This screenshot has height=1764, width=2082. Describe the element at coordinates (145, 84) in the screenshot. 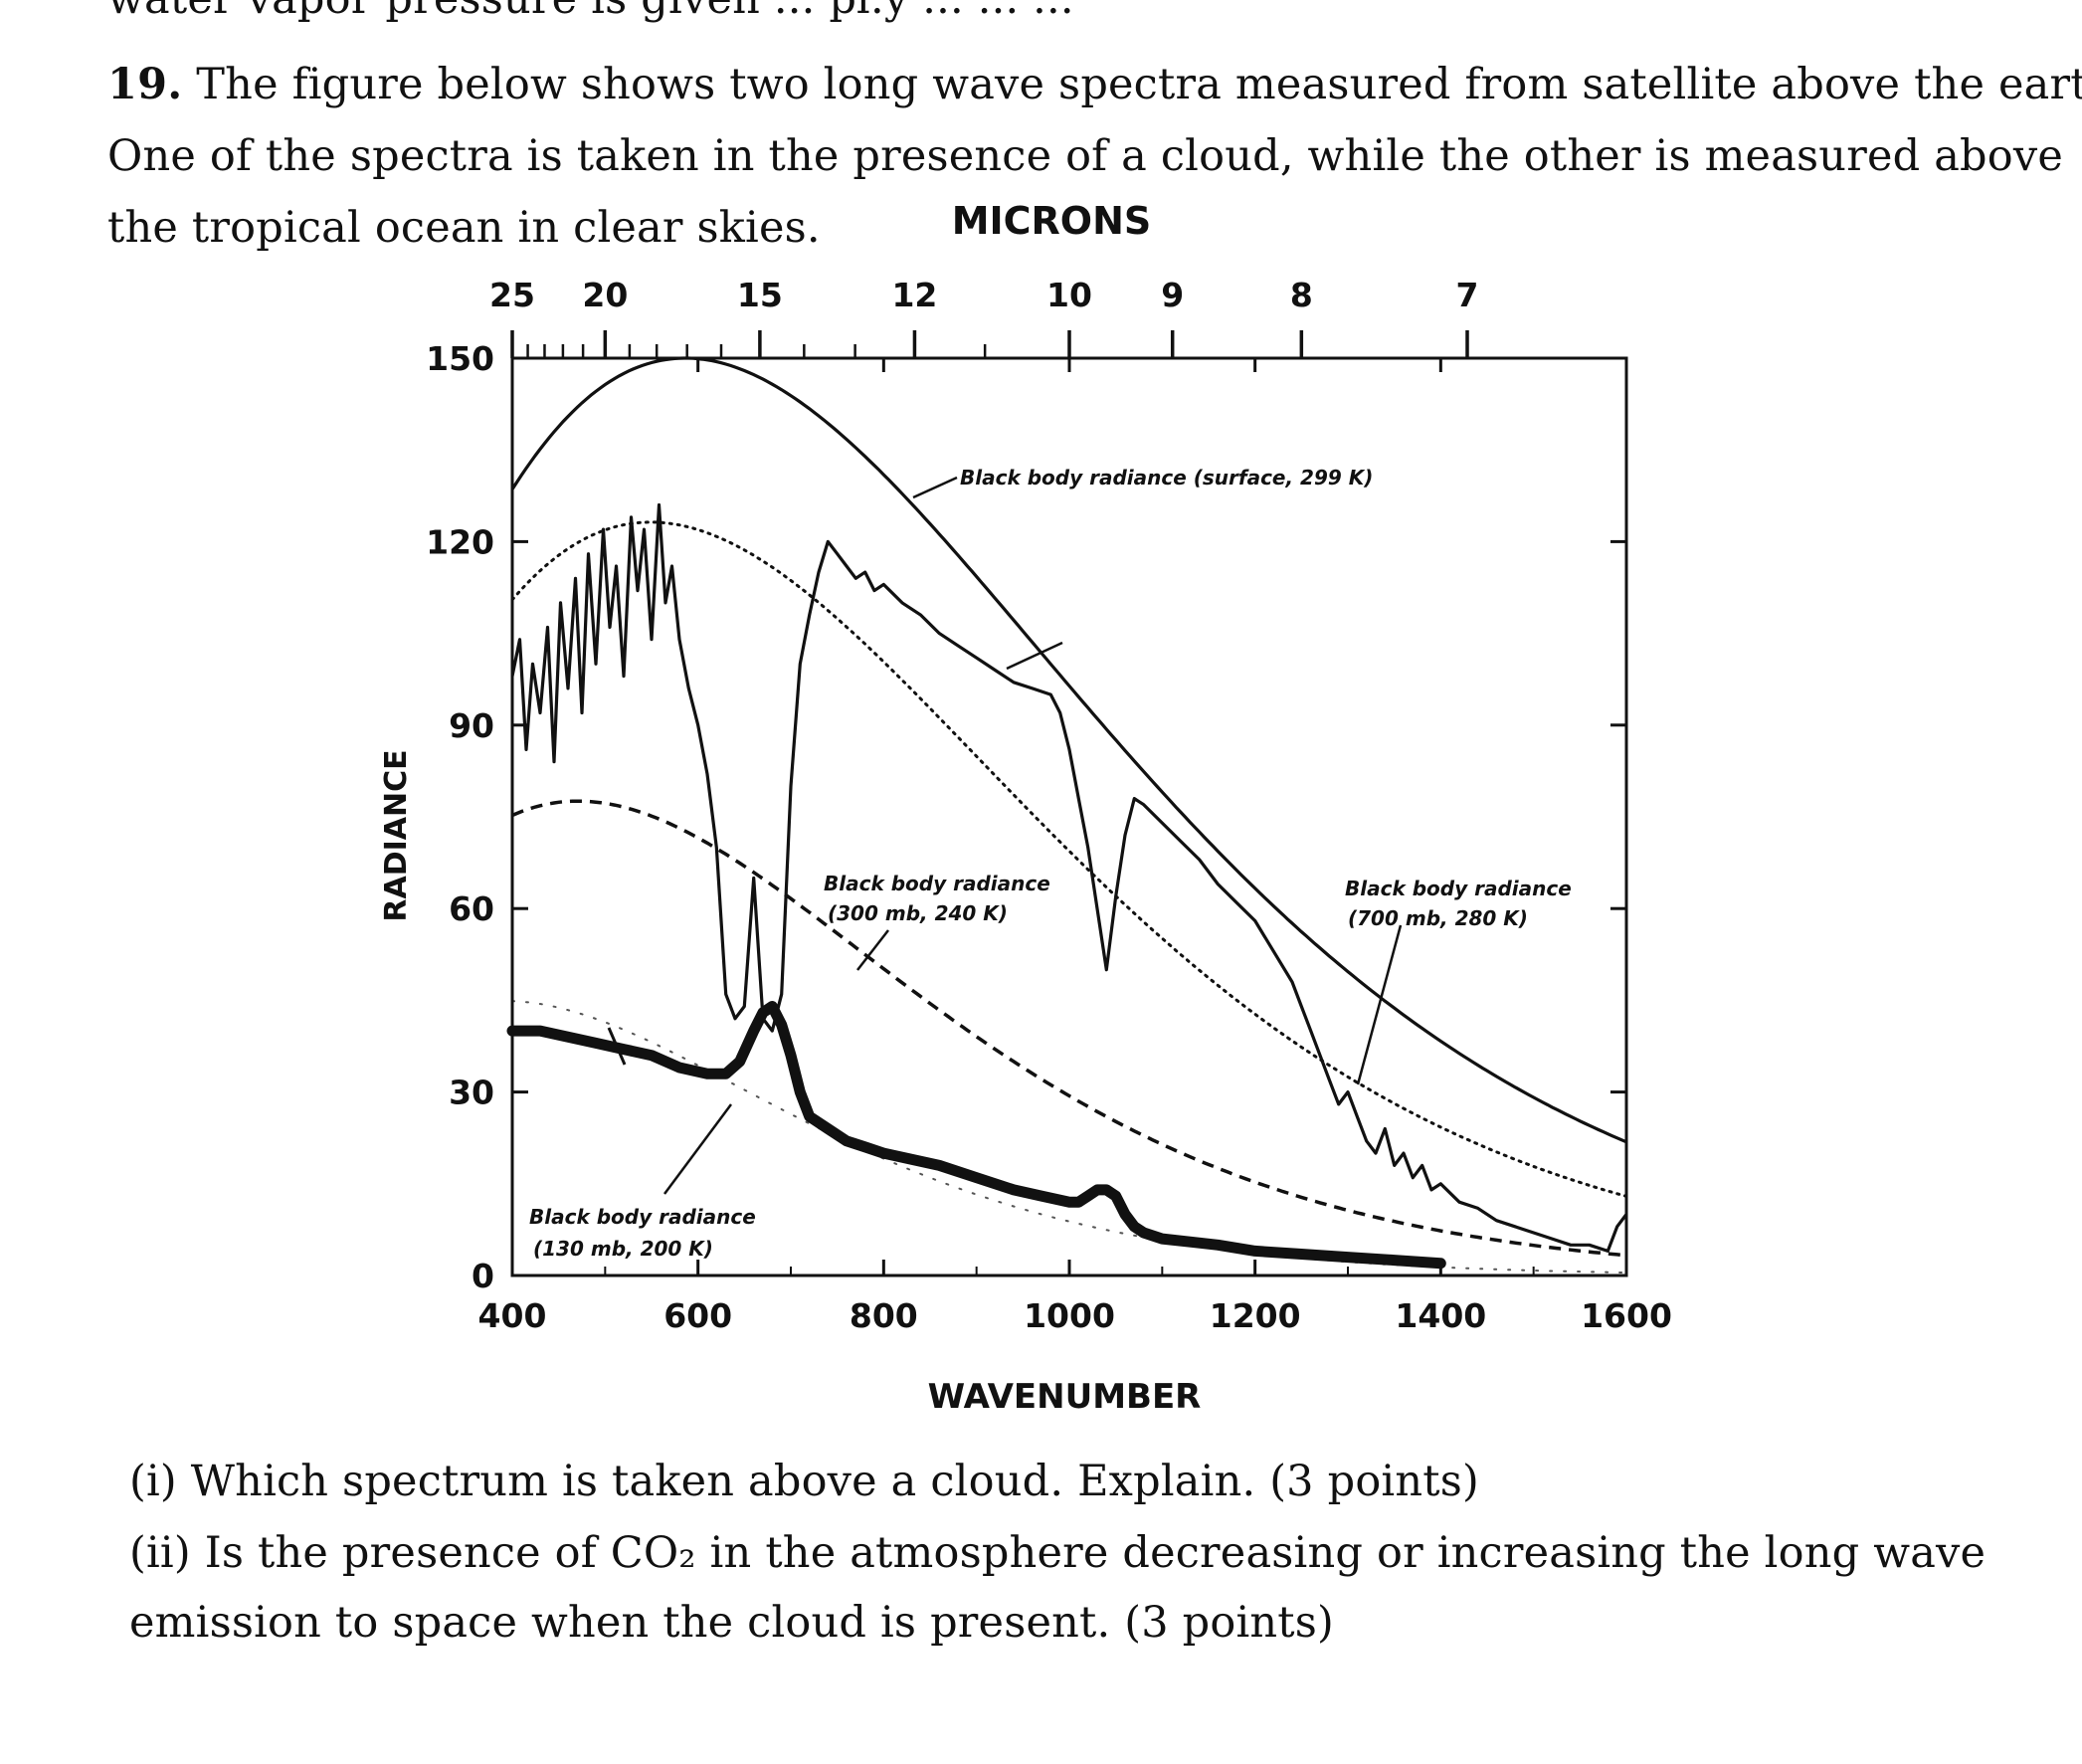

I see `question-number: 19.` at that location.